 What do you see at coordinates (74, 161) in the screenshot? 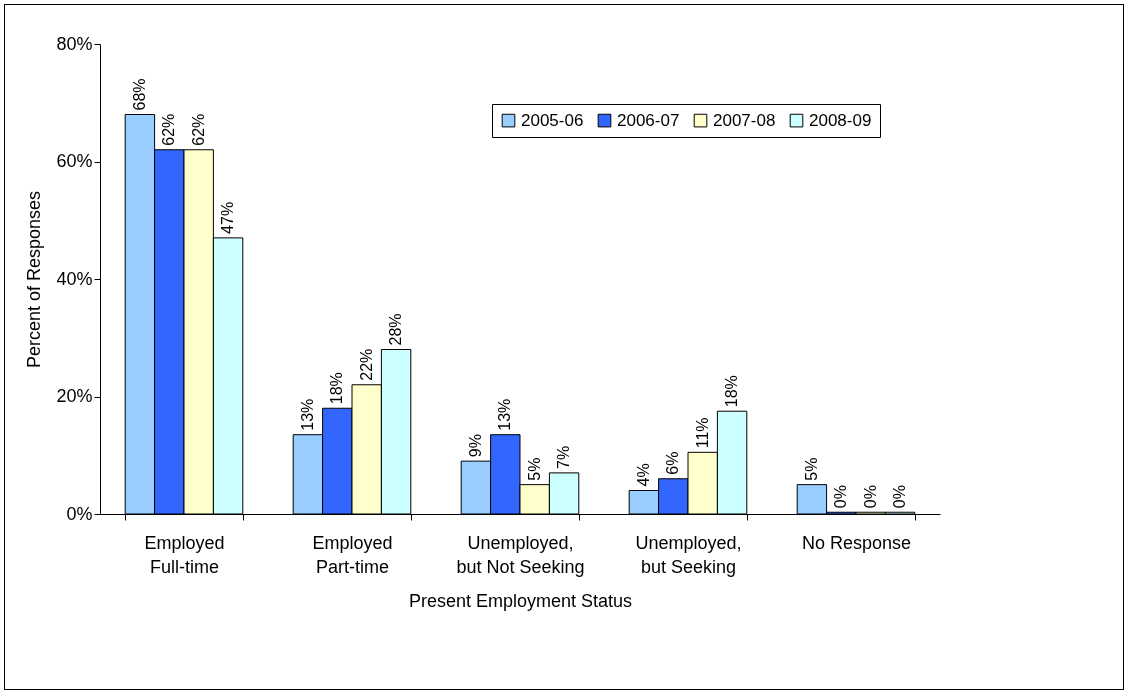
I see `y-tick-label: 60%` at bounding box center [74, 161].